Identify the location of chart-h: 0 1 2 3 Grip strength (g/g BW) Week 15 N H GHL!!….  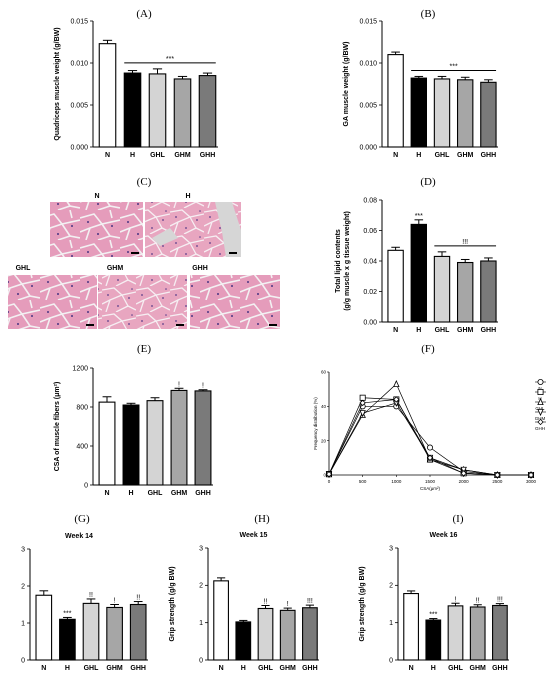
(244, 602).